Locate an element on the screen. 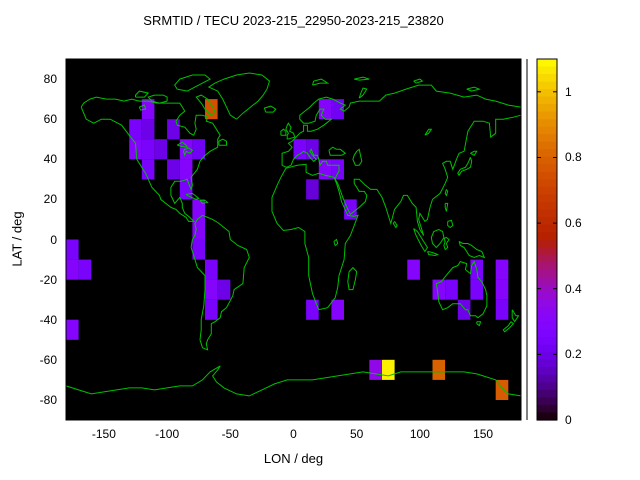  colorbar-tick-label: 0.4 is located at coordinates (573, 288).